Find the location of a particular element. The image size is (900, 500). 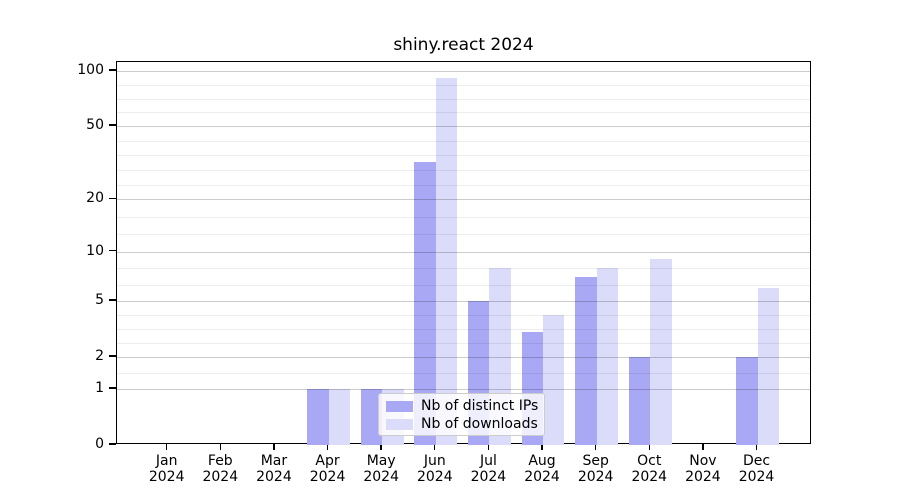

legend-item-distinct-ips: Nb of distinct IPs is located at coordinates (461, 406).